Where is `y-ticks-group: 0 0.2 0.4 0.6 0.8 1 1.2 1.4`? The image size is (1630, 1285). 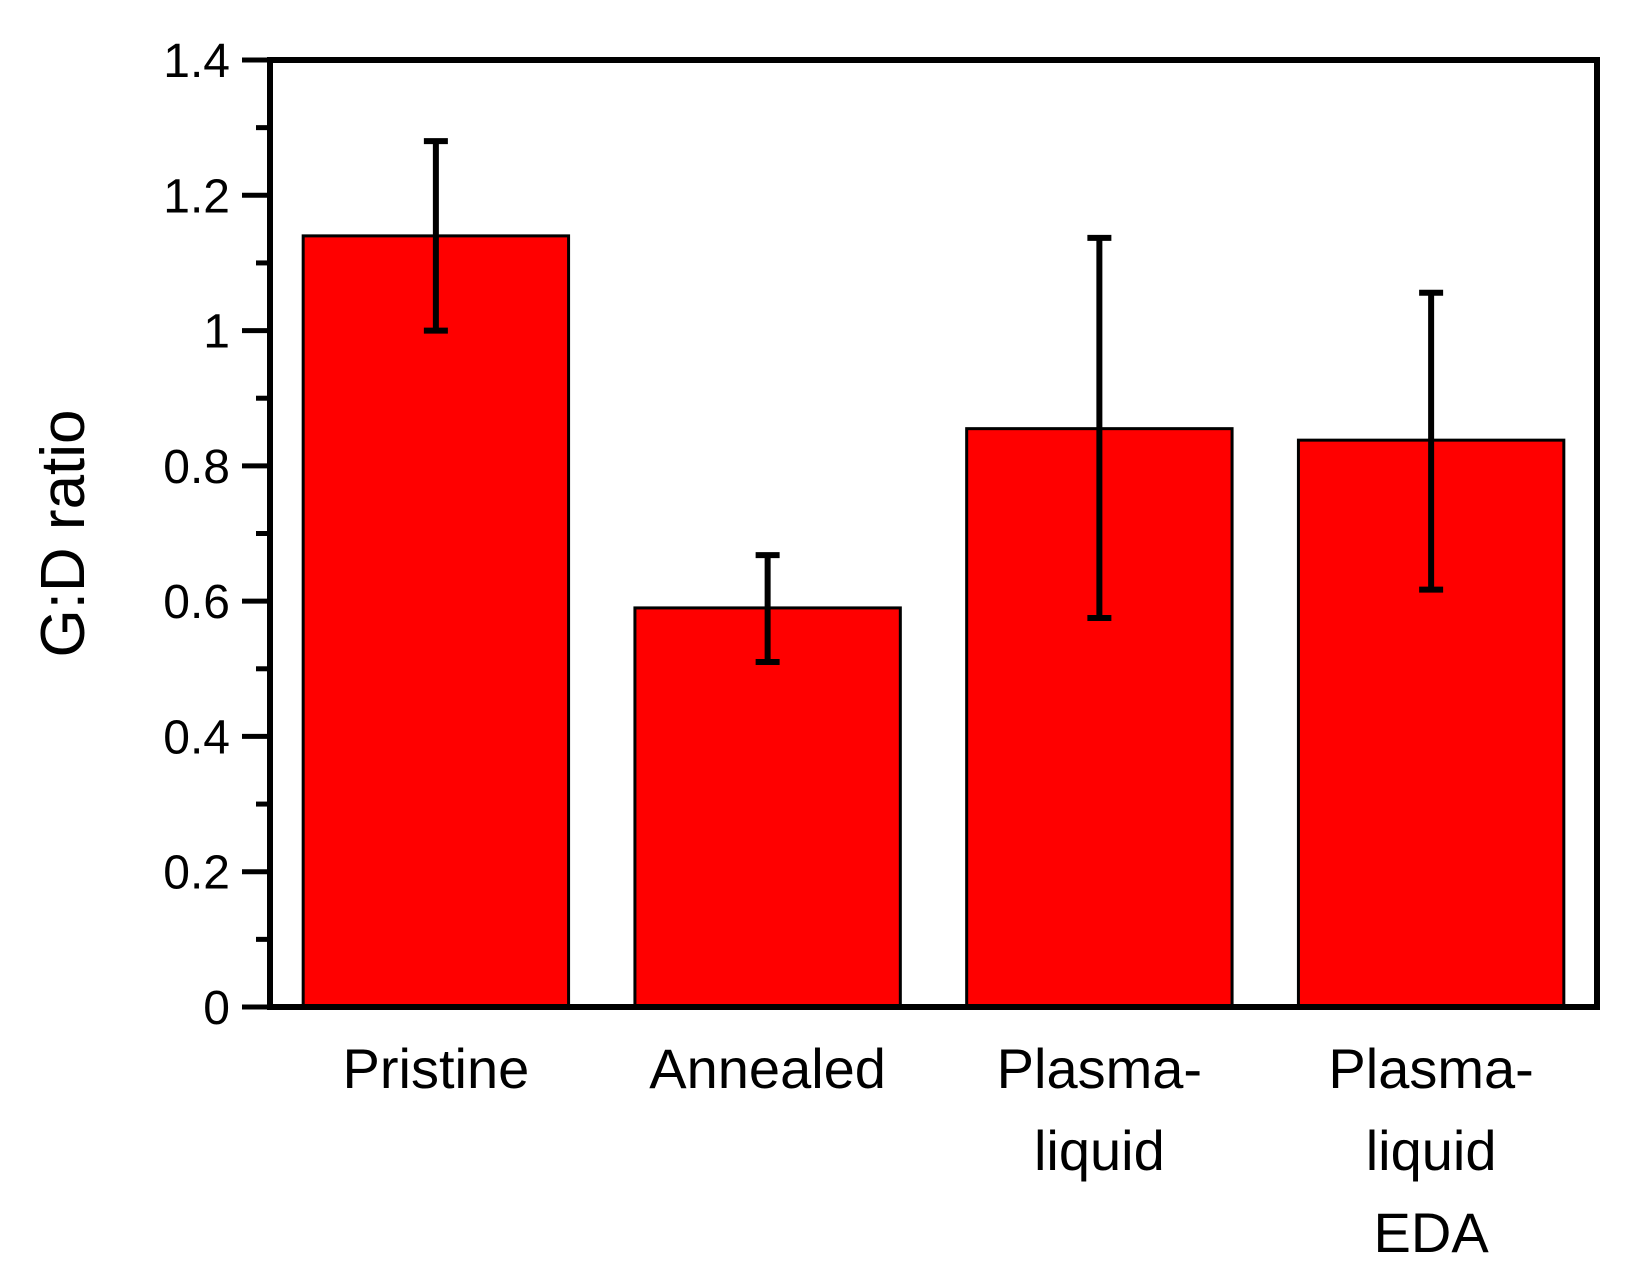 y-ticks-group: 0 0.2 0.4 0.6 0.8 1 1.2 1.4 is located at coordinates (216, 535).